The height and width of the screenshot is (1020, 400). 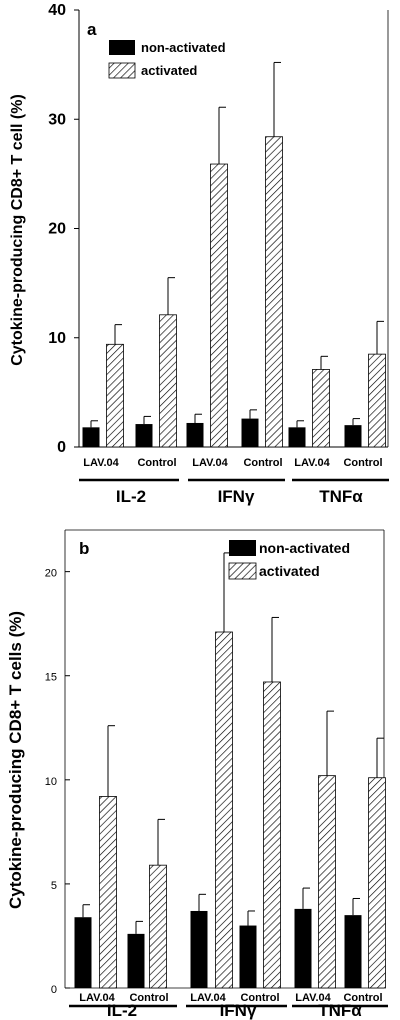 What do you see at coordinates (57, 119) in the screenshot?
I see `y-tick-label: 30` at bounding box center [57, 119].